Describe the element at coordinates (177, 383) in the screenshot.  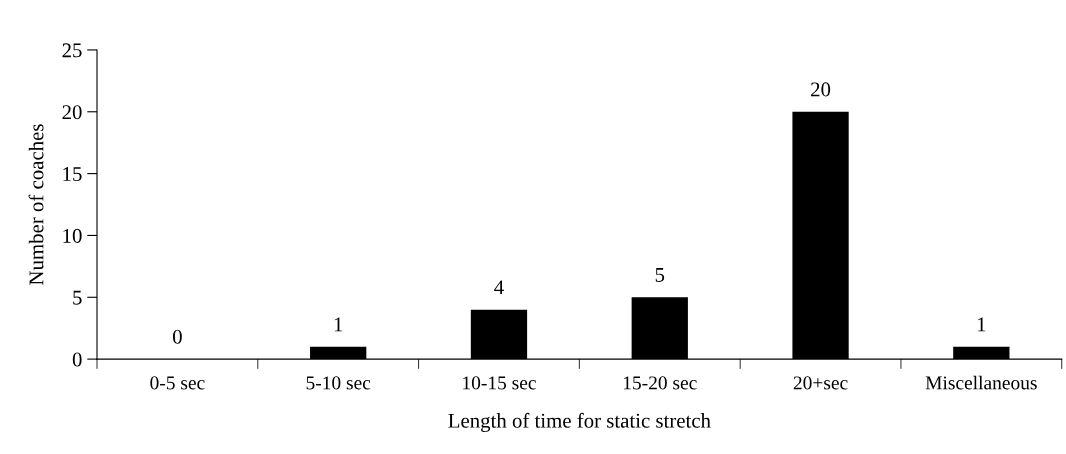
I see `x-tick-label: 0-5 sec` at that location.